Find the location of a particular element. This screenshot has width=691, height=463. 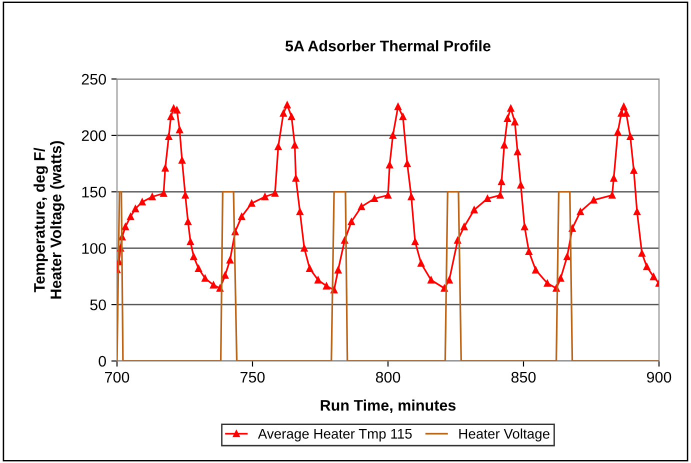

x-tick-label: 750 is located at coordinates (252, 377).